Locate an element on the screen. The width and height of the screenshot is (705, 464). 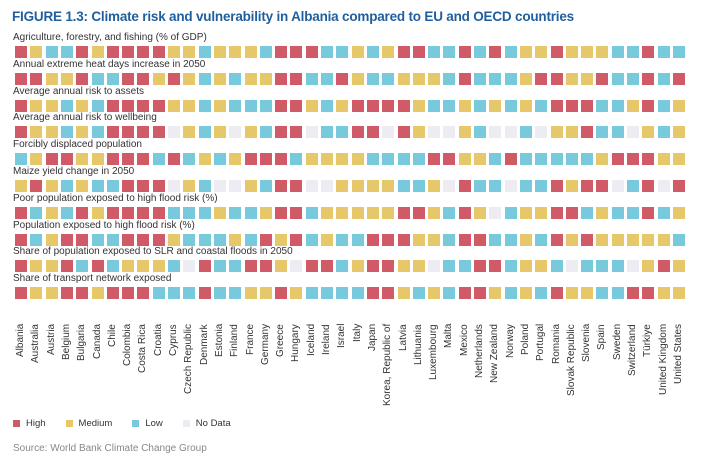
legend: High Medium Low No Data is located at coordinates (132, 423).